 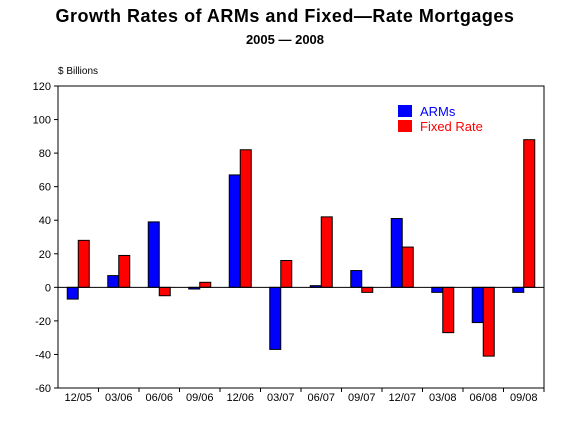 I want to click on y-tick-label: 60, so click(x=45, y=188).